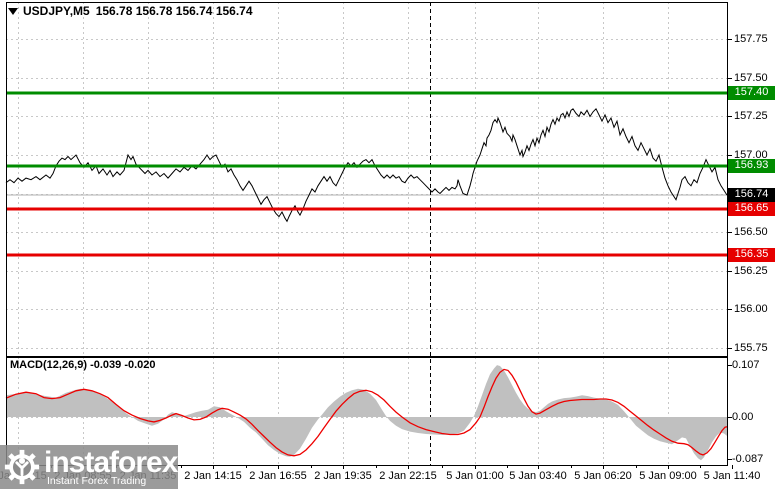  I want to click on macd-axis-label: -0.087, so click(748, 459).